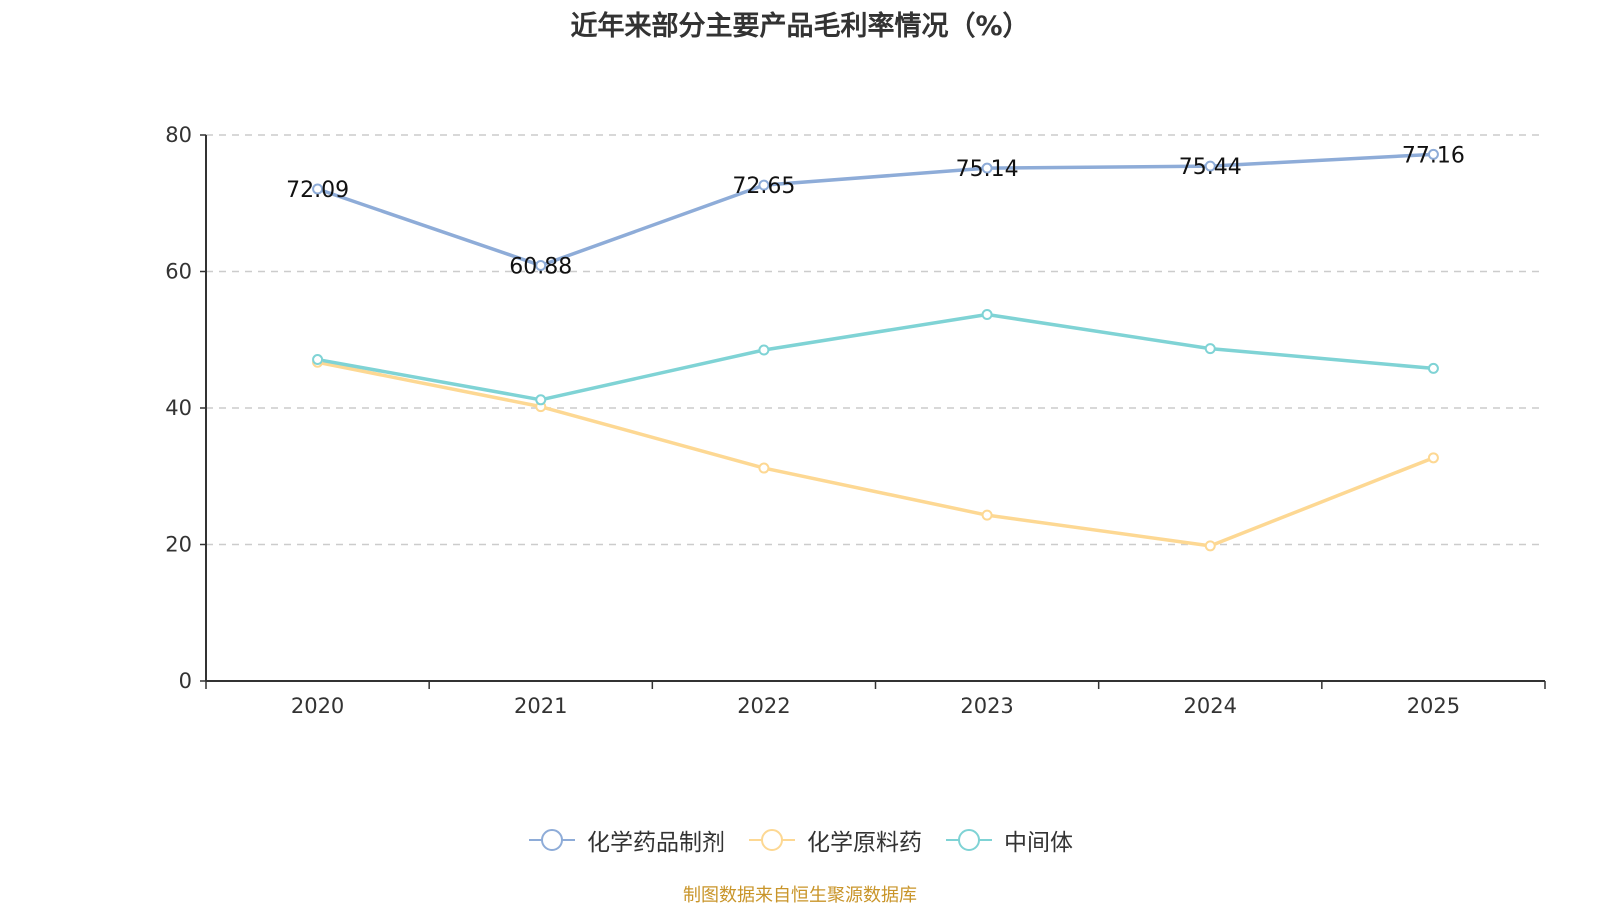 The image size is (1600, 907). Describe the element at coordinates (864, 843) in the screenshot. I see `legend-label: 化学原料药` at that location.